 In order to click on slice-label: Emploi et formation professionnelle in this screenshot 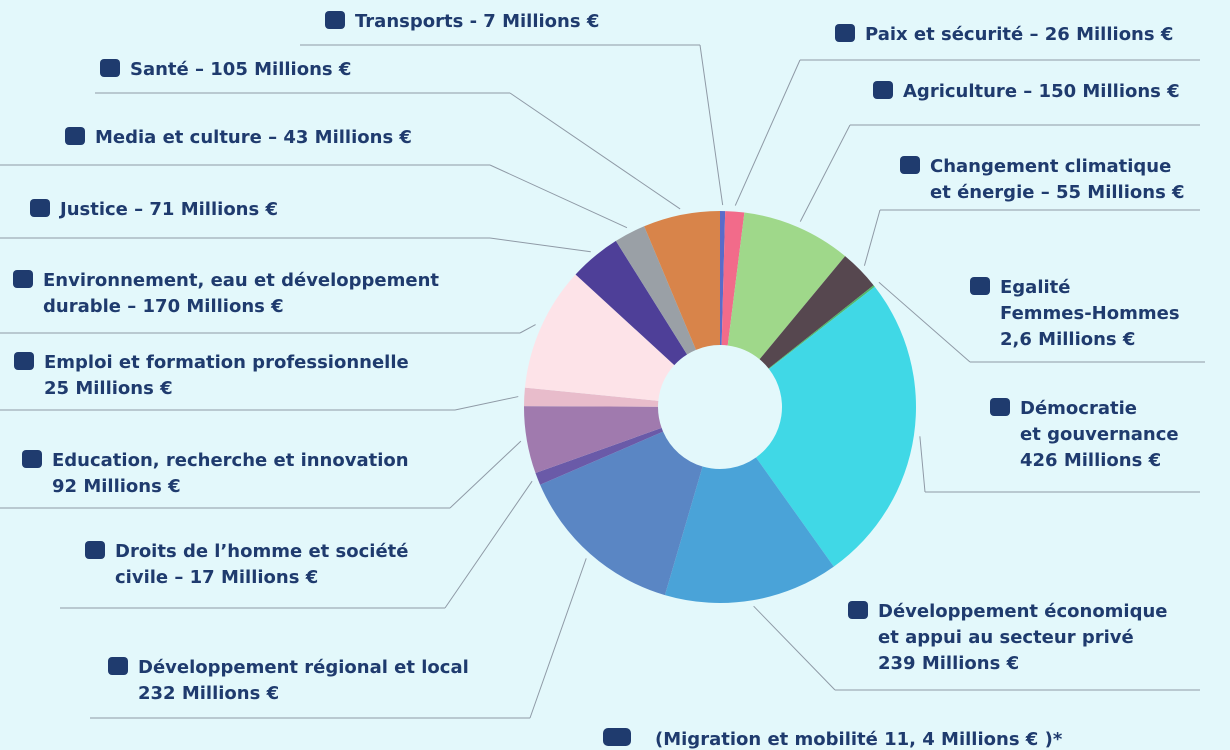, I will do `click(226, 362)`.